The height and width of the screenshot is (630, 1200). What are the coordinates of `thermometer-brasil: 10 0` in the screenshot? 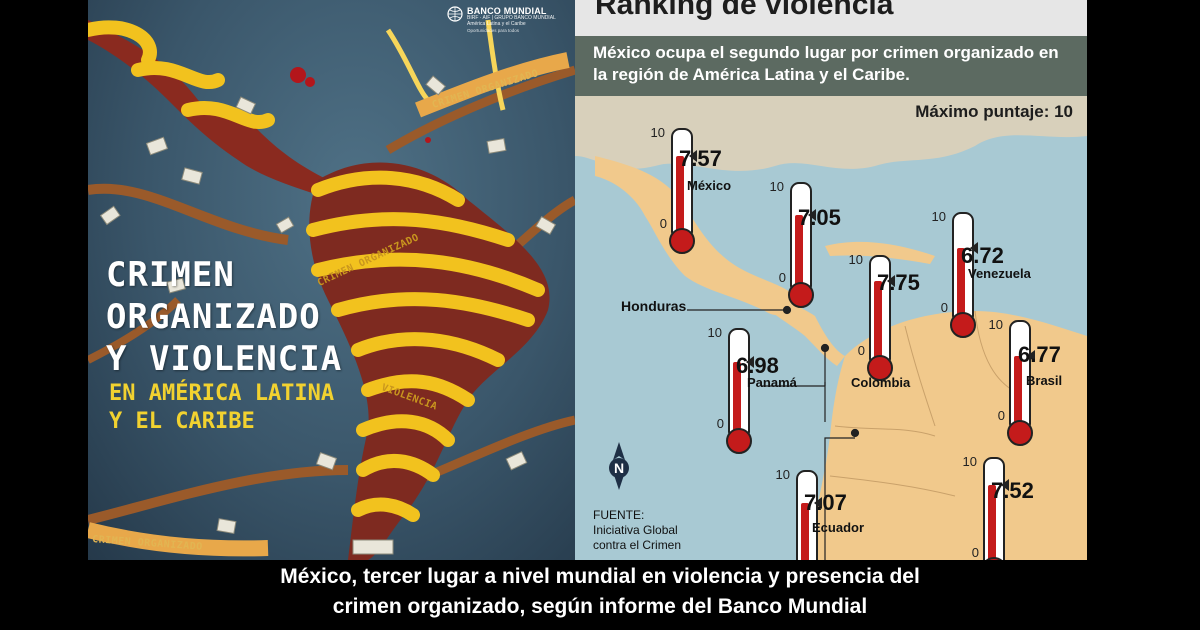 It's located at (1031, 383).